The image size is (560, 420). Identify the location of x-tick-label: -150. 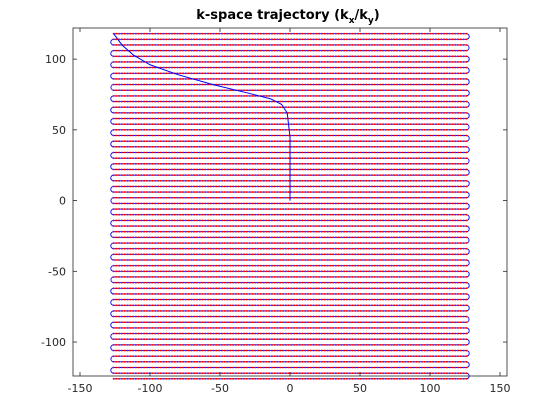
(80, 388).